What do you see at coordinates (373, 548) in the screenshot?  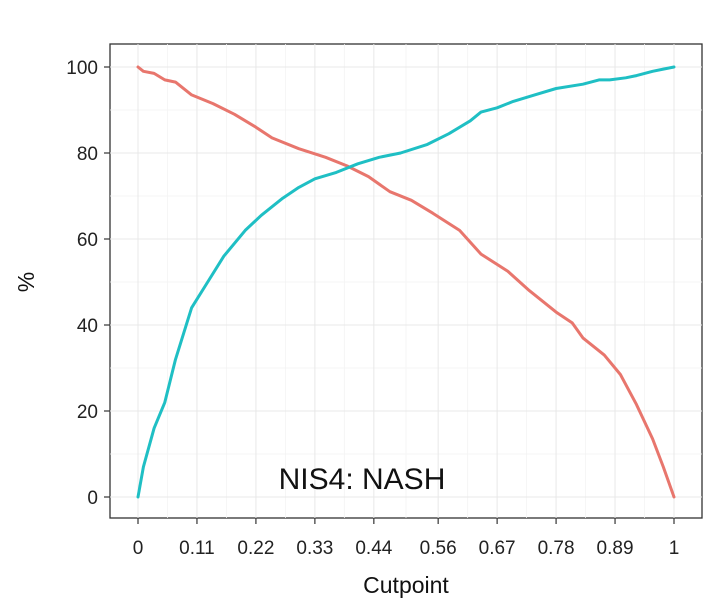 I see `x-tick-label: 0.44` at bounding box center [373, 548].